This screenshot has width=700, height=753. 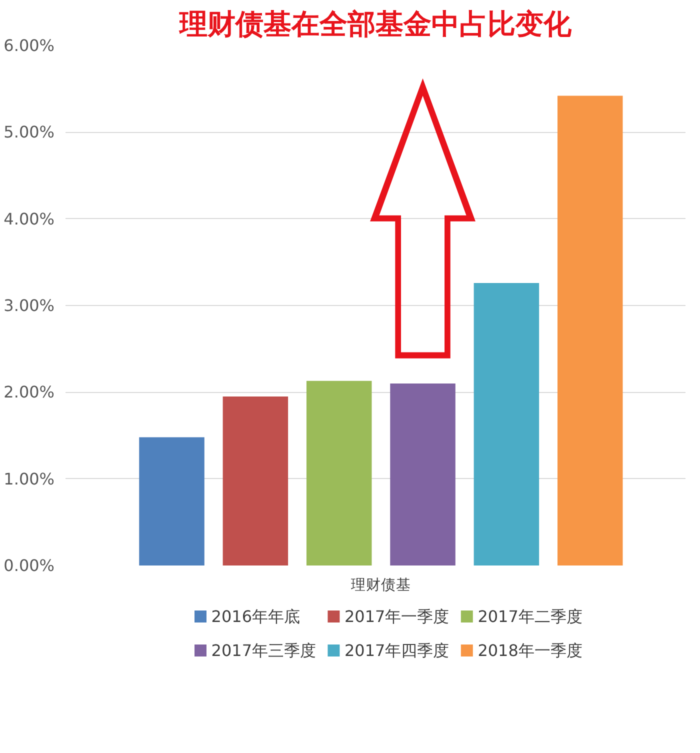 I want to click on y-tick-label: 1.00%, so click(x=29, y=478).